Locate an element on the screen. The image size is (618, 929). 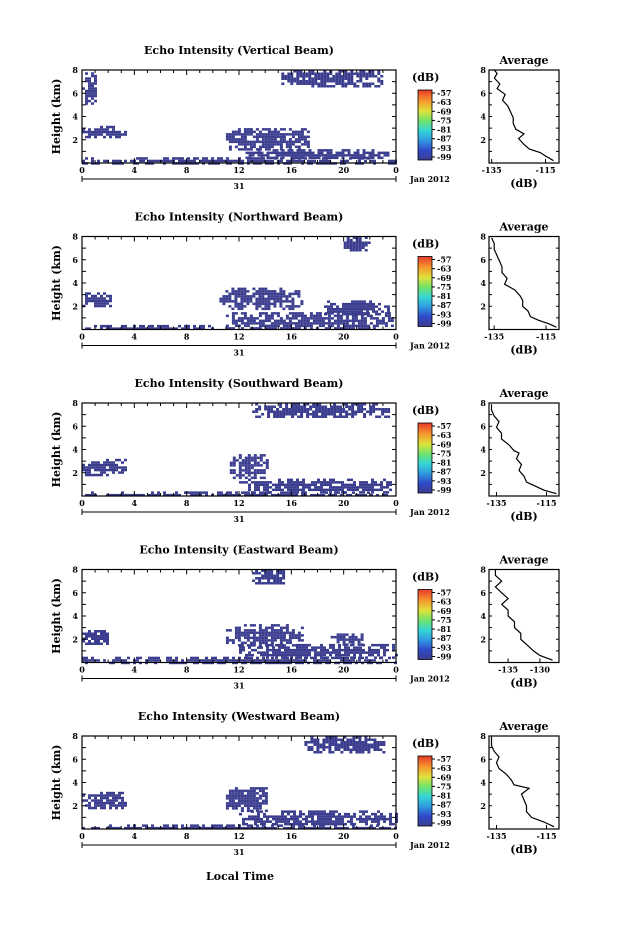
panel-title: Echo Intensity (Southward Beam) is located at coordinates (239, 383).